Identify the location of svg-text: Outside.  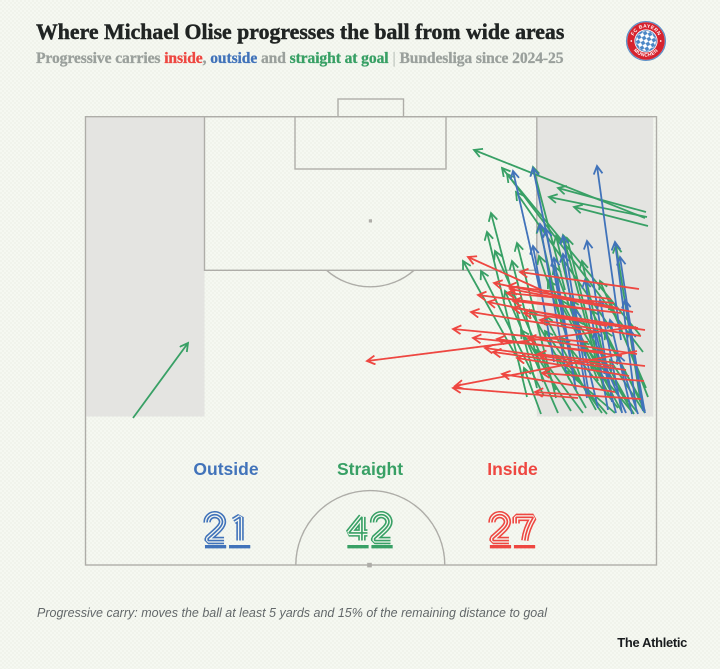
(225, 469).